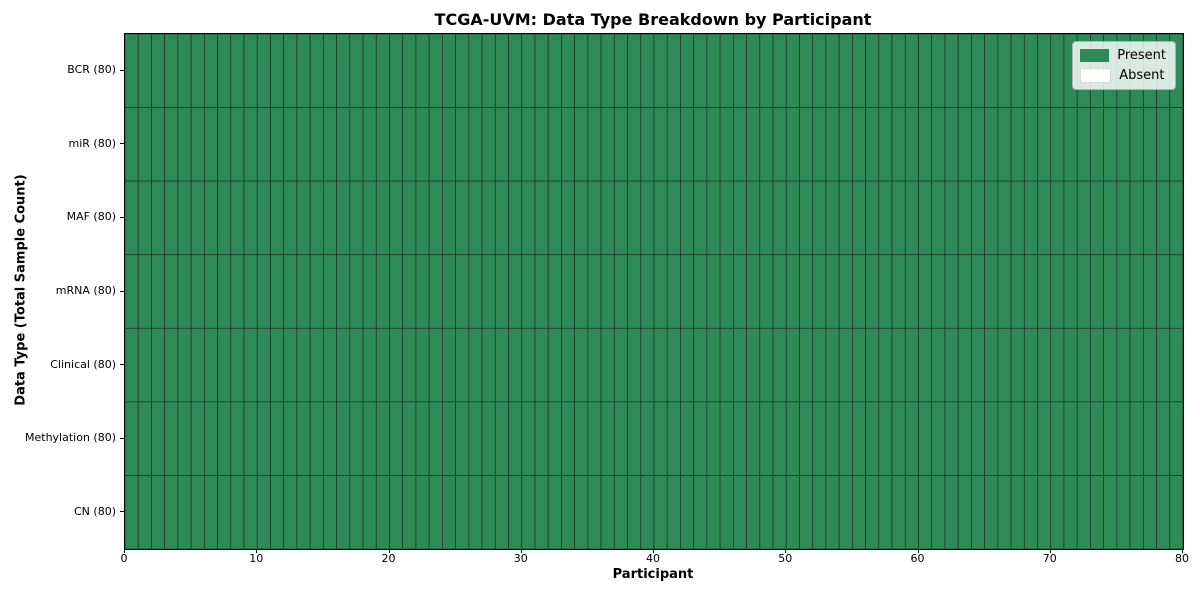  I want to click on legend-label-absent: Absent, so click(1142, 75).